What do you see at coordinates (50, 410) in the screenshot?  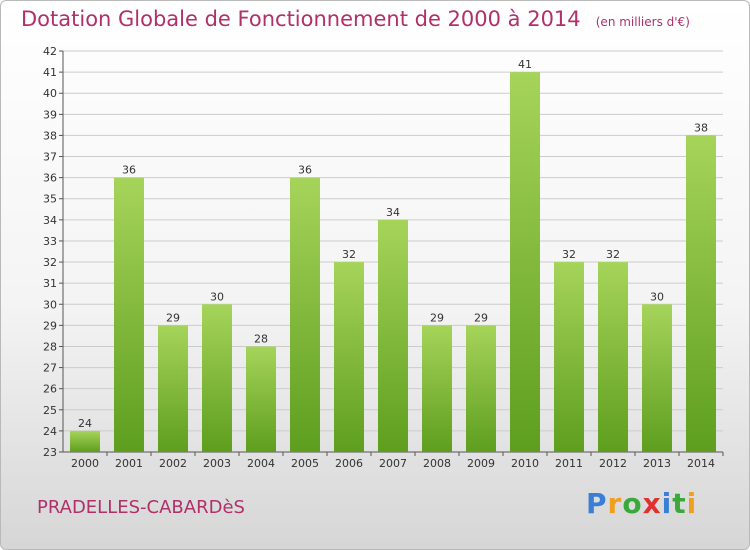 I see `y-tick-label: 25` at bounding box center [50, 410].